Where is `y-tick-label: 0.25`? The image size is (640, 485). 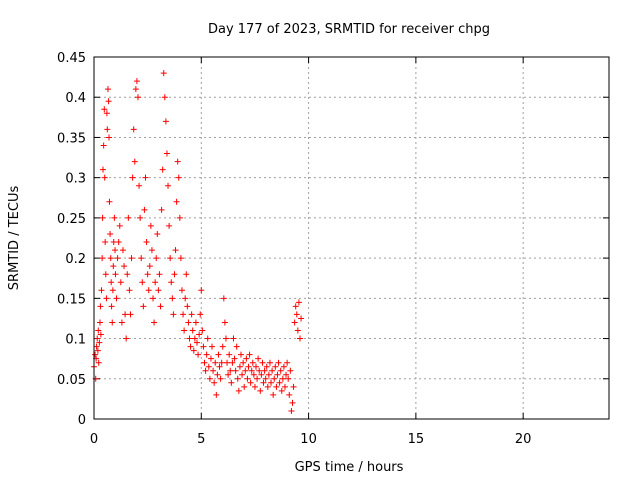
y-tick-label: 0.25 is located at coordinates (71, 219).